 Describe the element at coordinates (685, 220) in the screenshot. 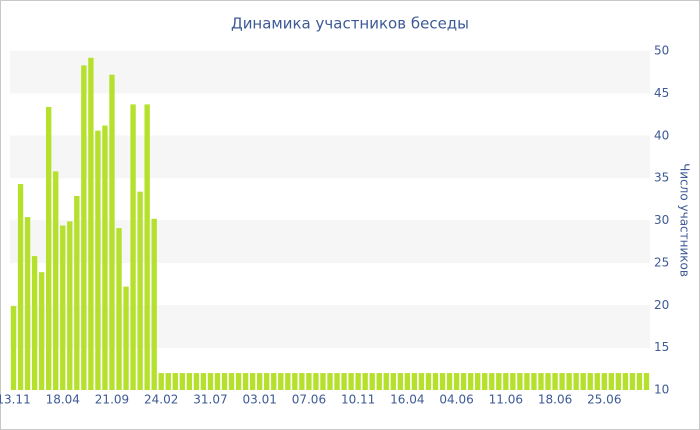

I see `y-axis-title: Число участников` at that location.